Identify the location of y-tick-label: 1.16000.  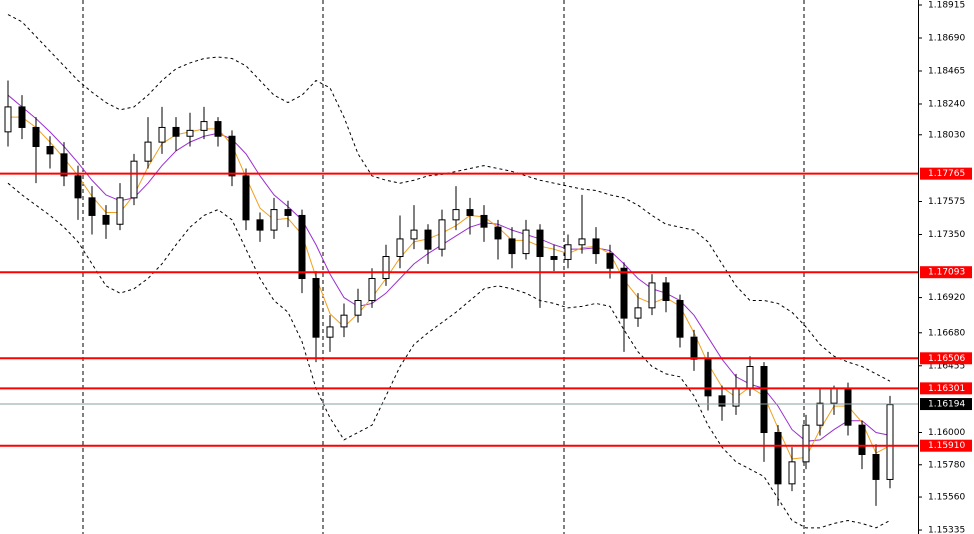
(946, 433).